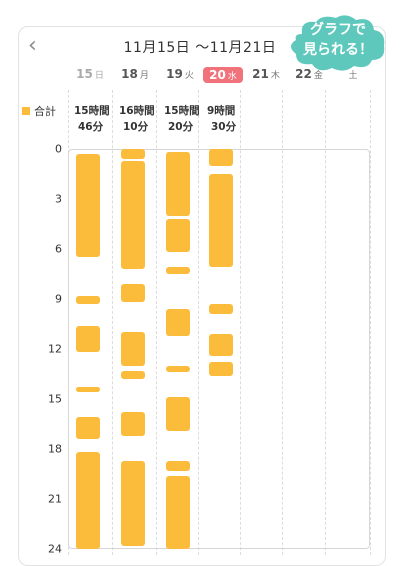 Image resolution: width=400 pixels, height=566 pixels. What do you see at coordinates (174, 74) in the screenshot?
I see `day-number: 19` at bounding box center [174, 74].